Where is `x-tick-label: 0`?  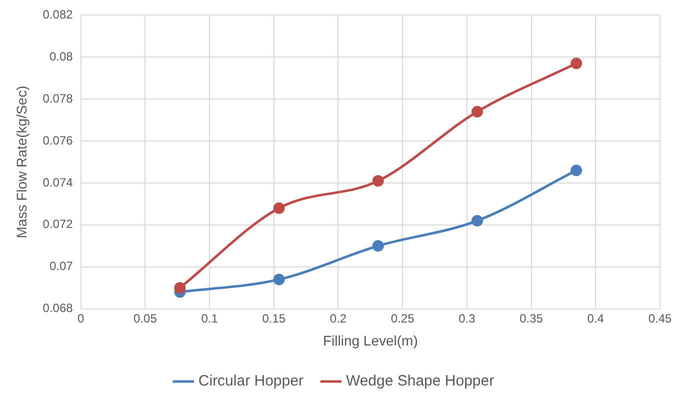
x-tick-label: 0 is located at coordinates (80, 318).